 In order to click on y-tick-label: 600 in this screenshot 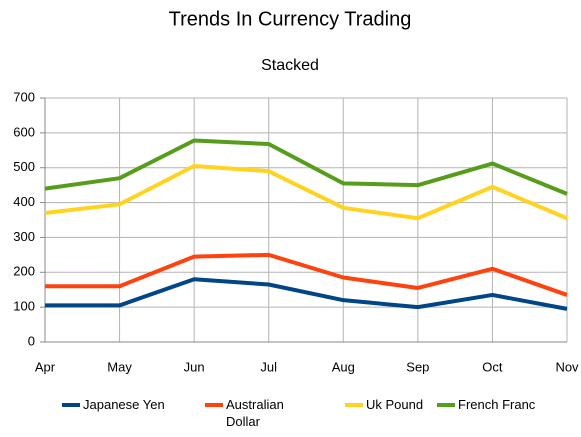, I will do `click(24, 131)`.